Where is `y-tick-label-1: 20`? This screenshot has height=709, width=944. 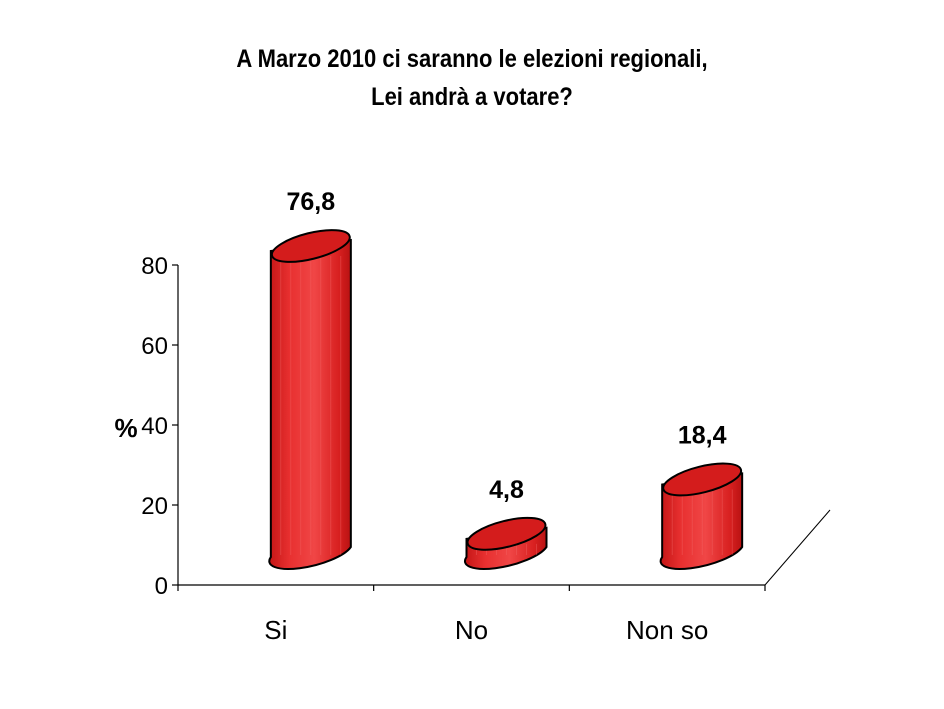 y-tick-label-1: 20 is located at coordinates (154, 506).